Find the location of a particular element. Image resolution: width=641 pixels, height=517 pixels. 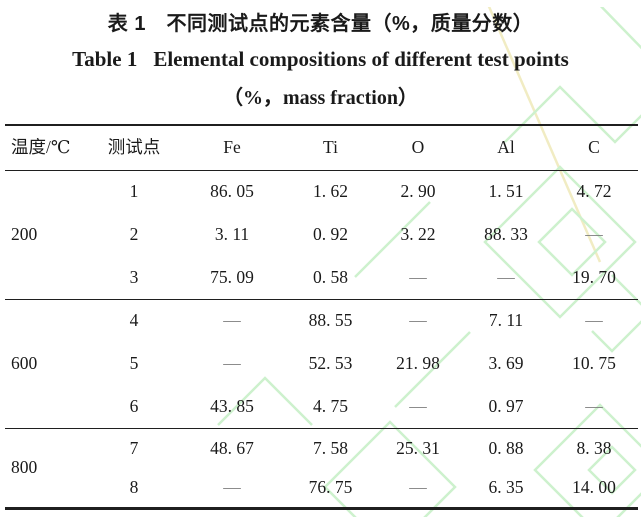

test-point-cell: 6 is located at coordinates (134, 407).